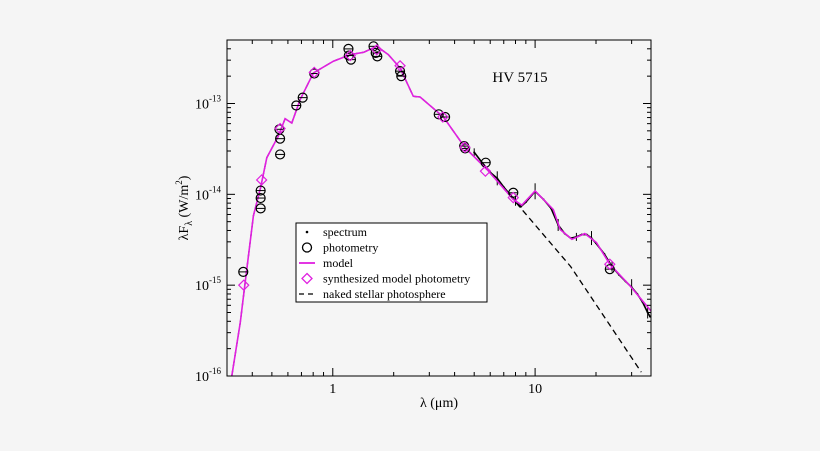 The image size is (820, 451). I want to click on legend-label-synth: synthesized model photometry, so click(396, 279).